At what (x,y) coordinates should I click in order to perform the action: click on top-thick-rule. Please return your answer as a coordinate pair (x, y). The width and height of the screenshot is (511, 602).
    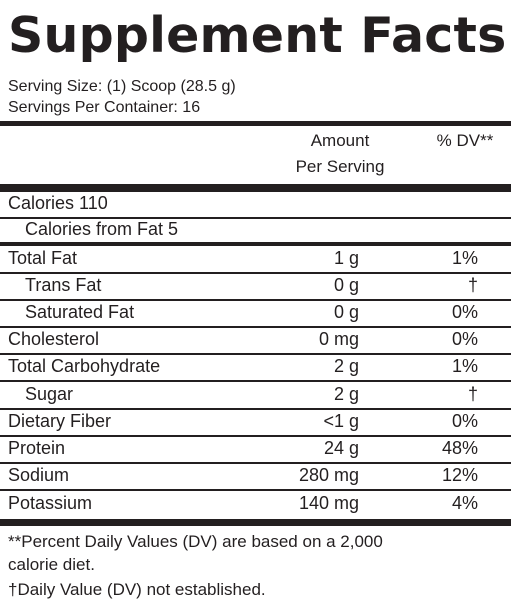
    Looking at the image, I should click on (255, 123).